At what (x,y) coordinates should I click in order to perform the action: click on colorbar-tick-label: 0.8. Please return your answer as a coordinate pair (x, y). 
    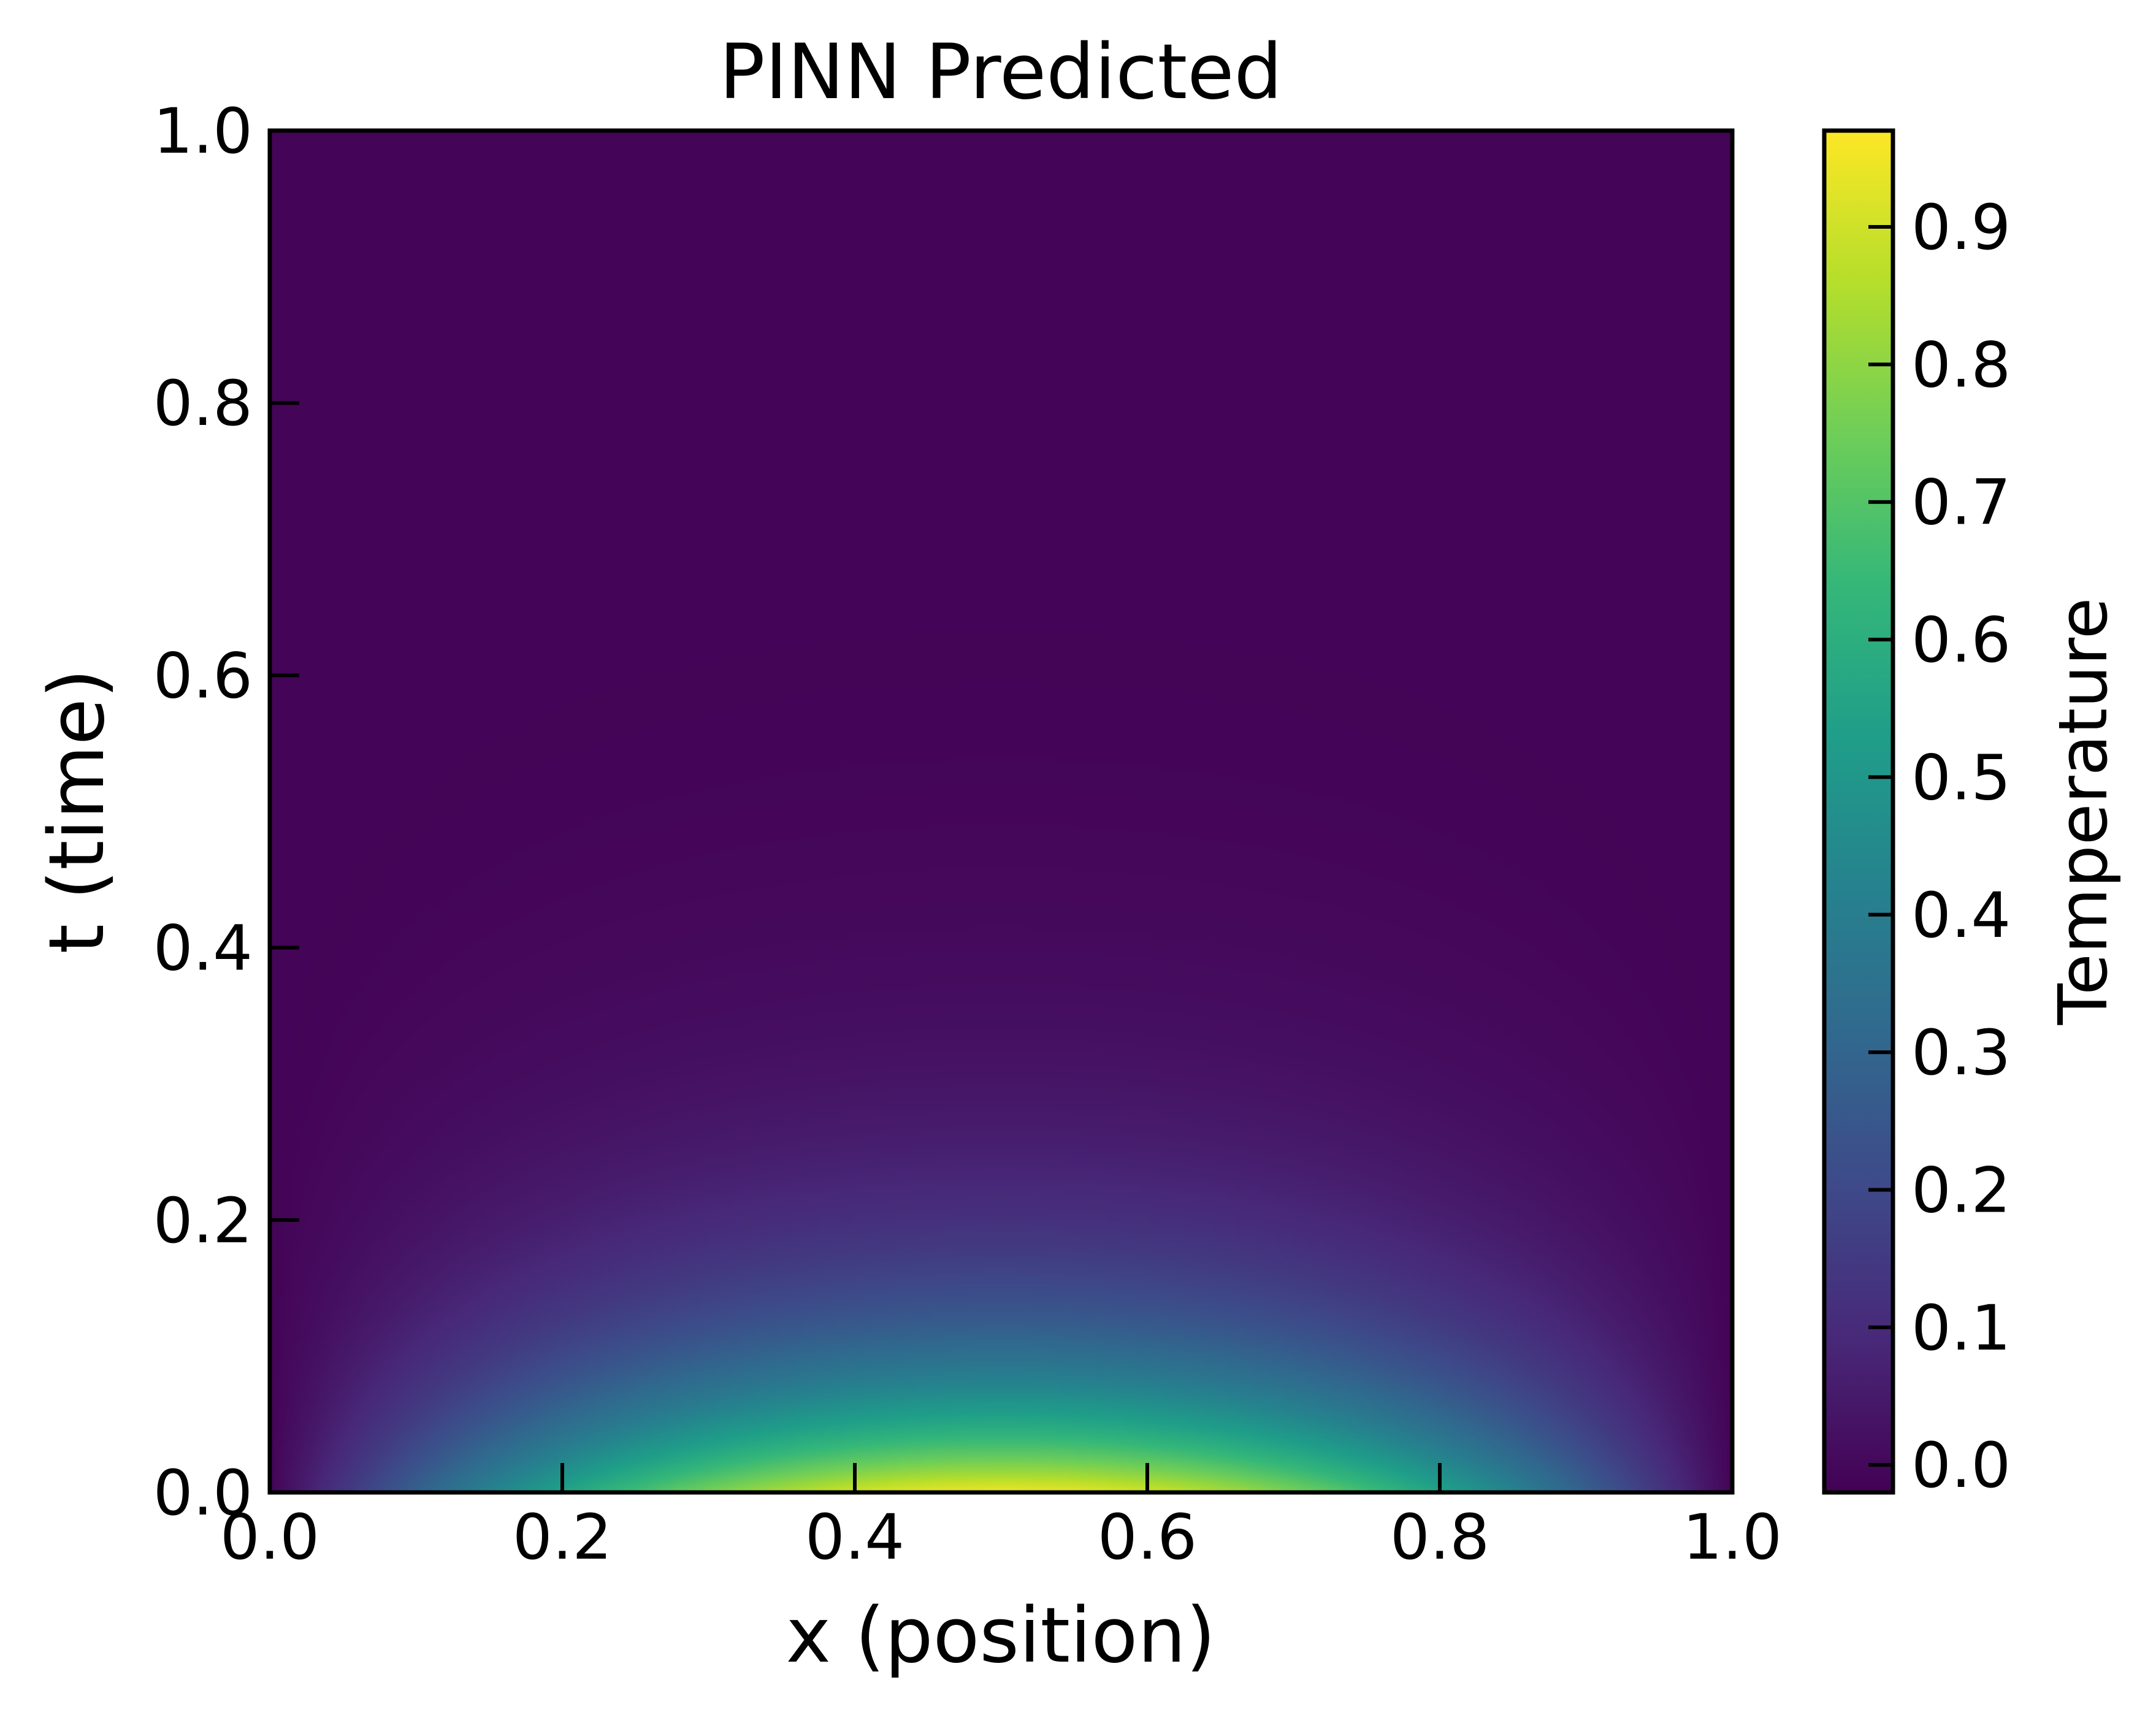
    Looking at the image, I should click on (1961, 365).